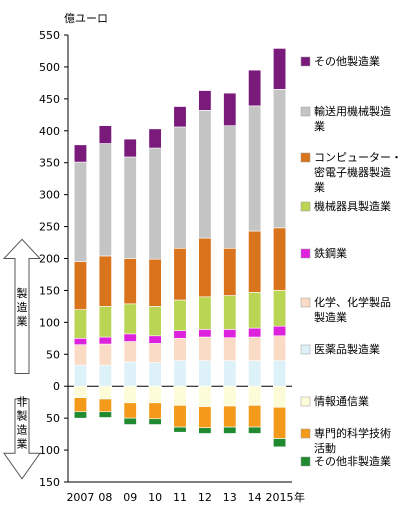 The height and width of the screenshot is (510, 400). I want to click on non-manufacturing-label-char: 製, so click(22, 415).